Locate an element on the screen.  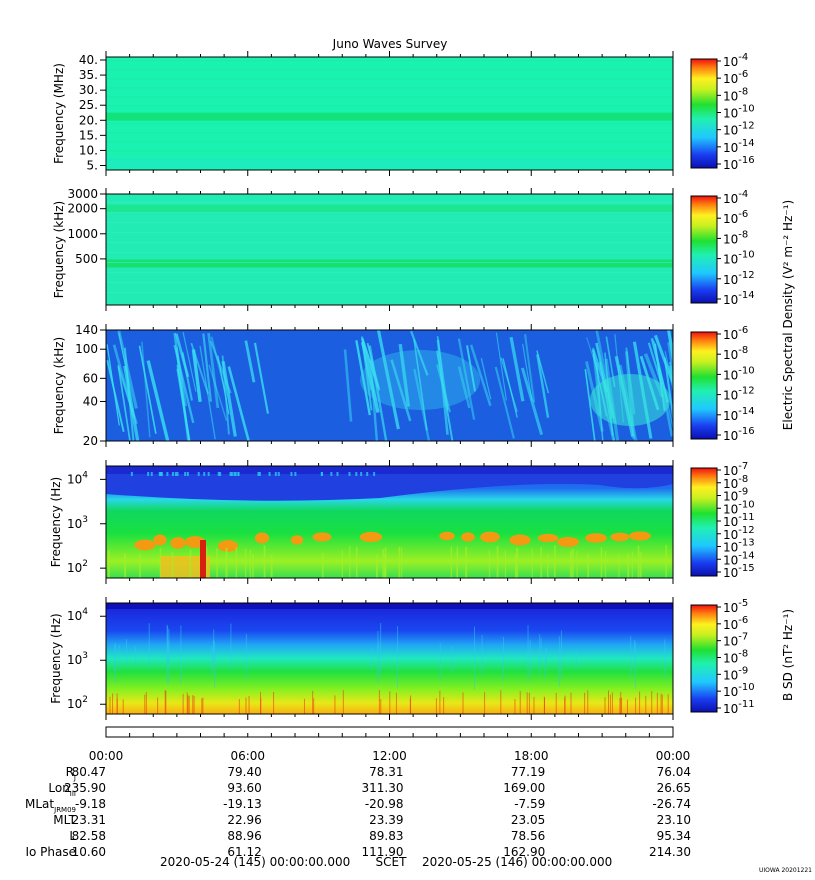
ephemeris-row-label: LonIII is located at coordinates (62, 789).